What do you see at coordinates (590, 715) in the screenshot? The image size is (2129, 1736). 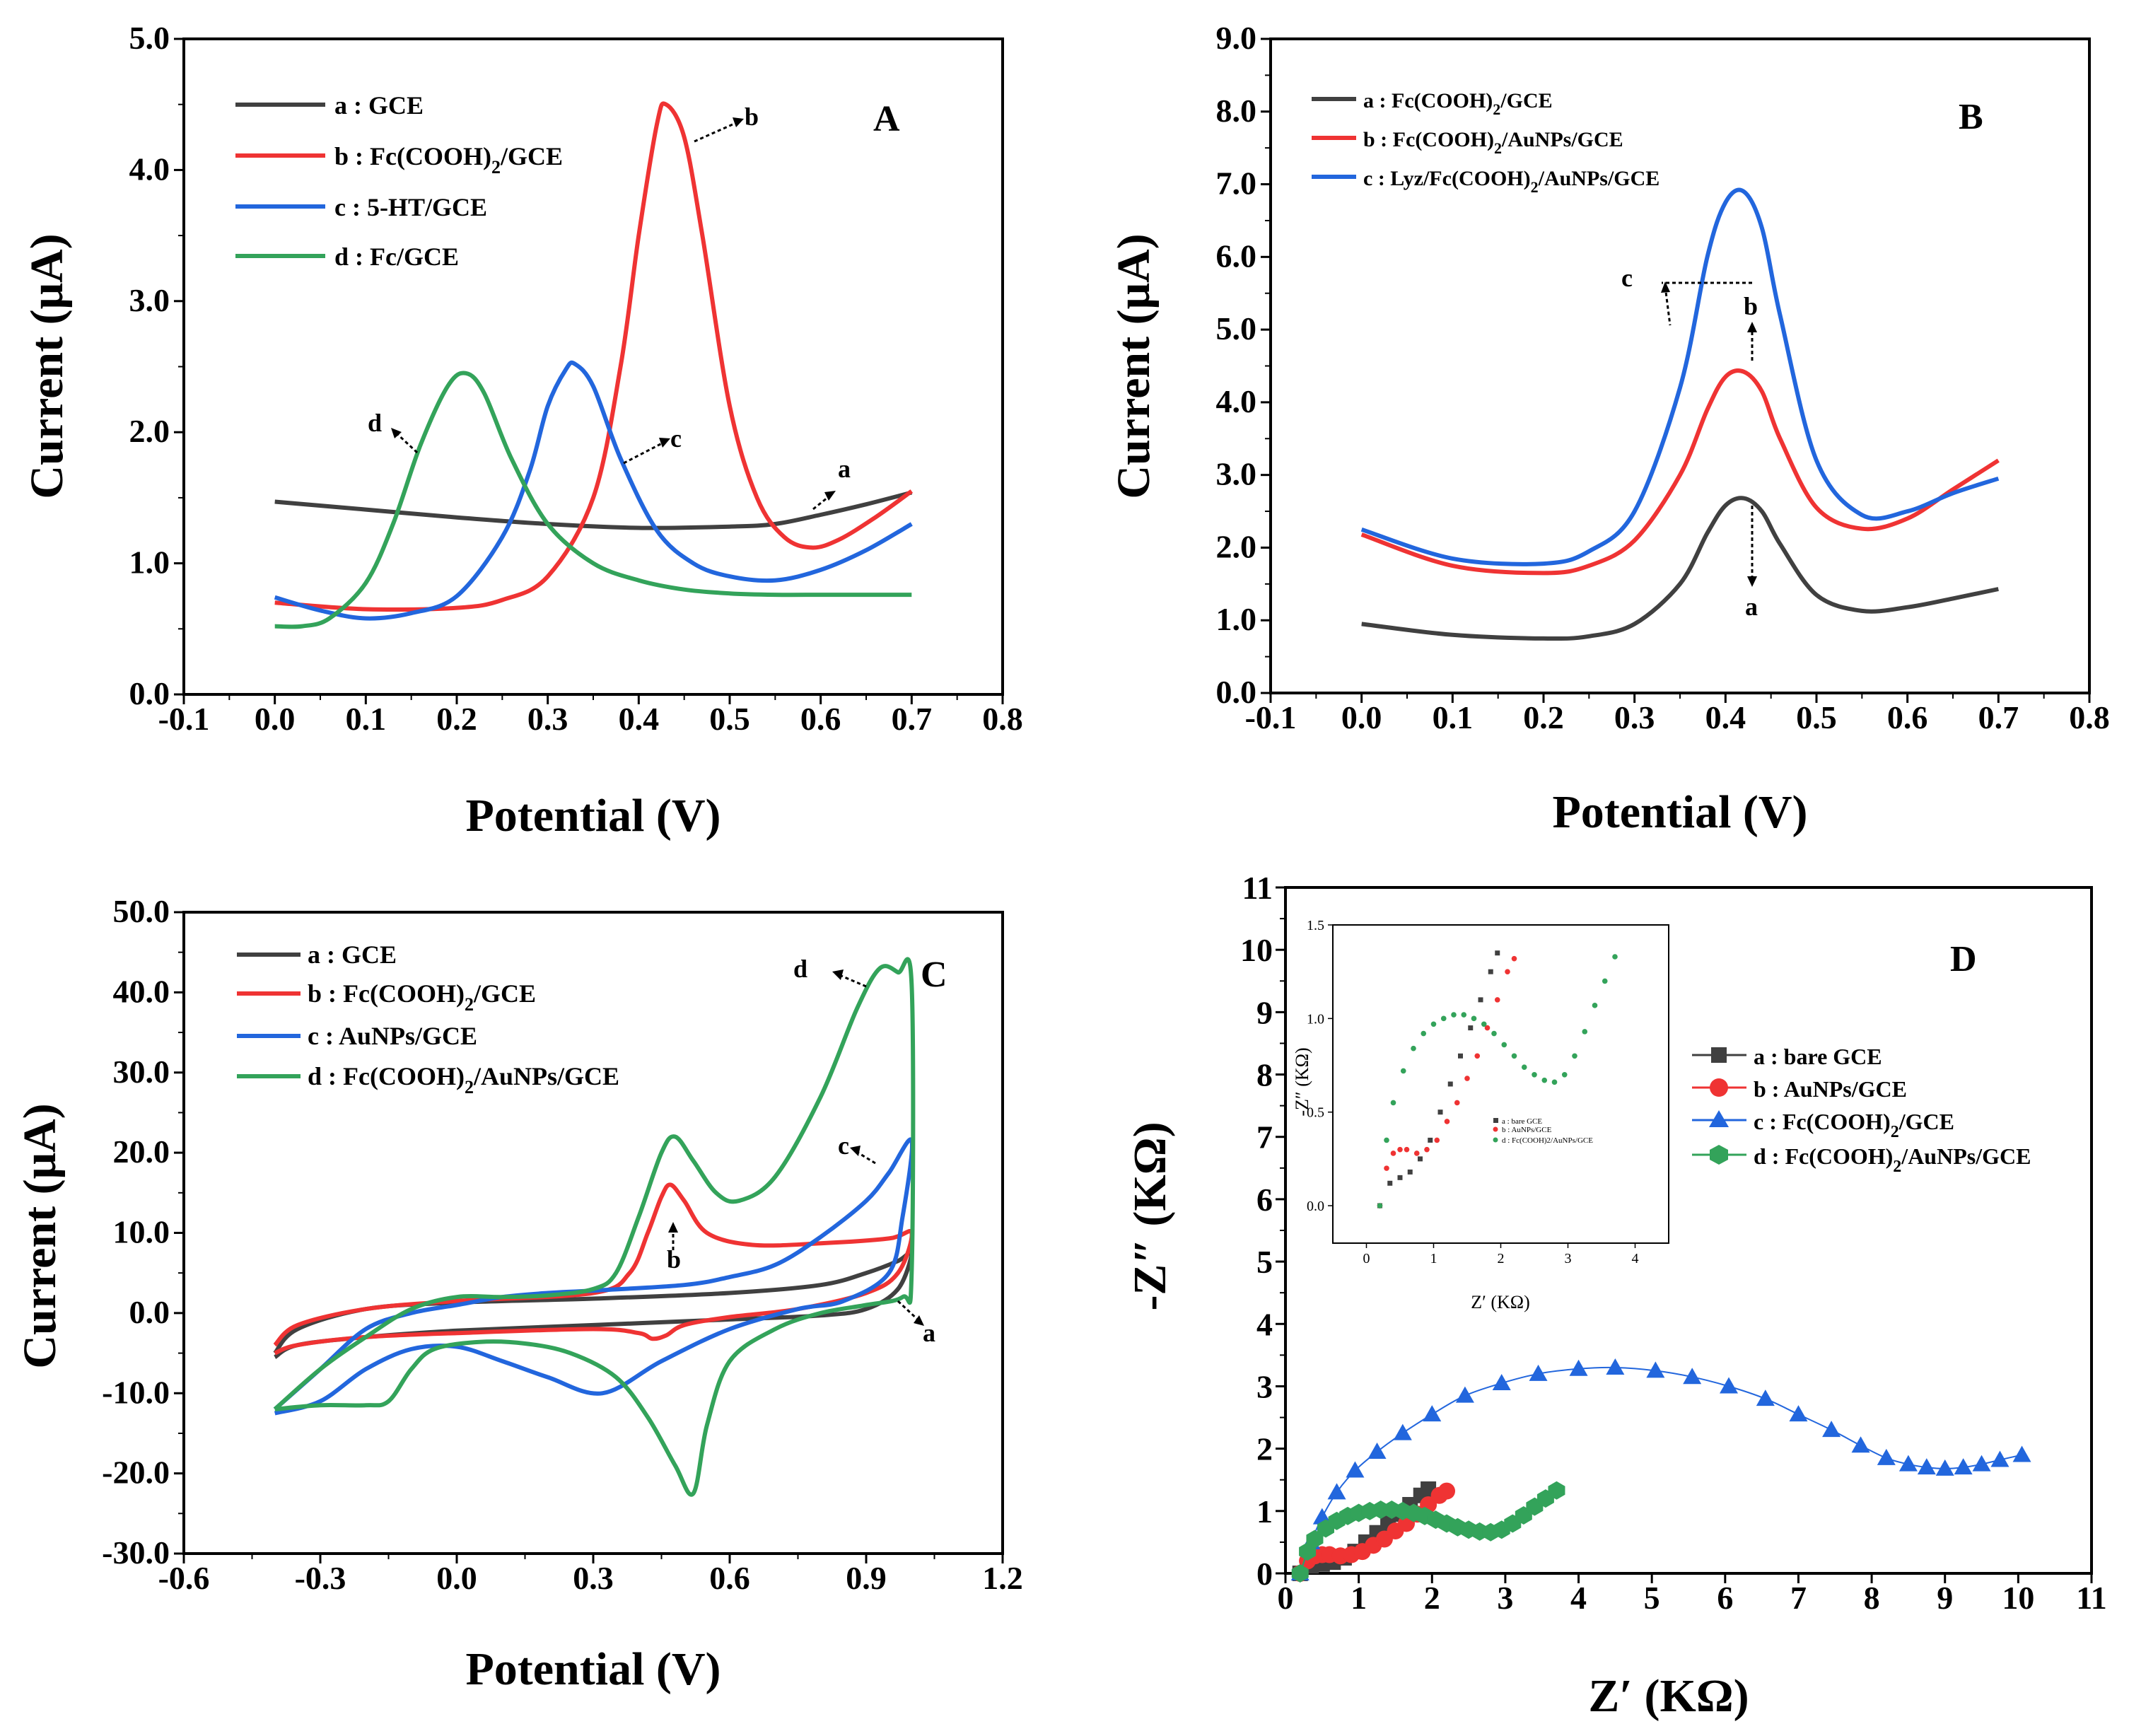 I see `panel-a-x-ticks: -0.1 0.0 0.1 0.2 0.3 0.4 0.5 0.6 0.7 0.8` at bounding box center [590, 715].